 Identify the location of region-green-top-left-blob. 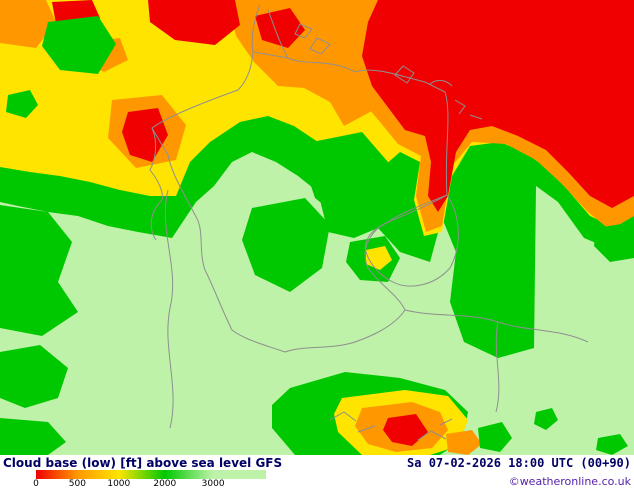
(79, 45).